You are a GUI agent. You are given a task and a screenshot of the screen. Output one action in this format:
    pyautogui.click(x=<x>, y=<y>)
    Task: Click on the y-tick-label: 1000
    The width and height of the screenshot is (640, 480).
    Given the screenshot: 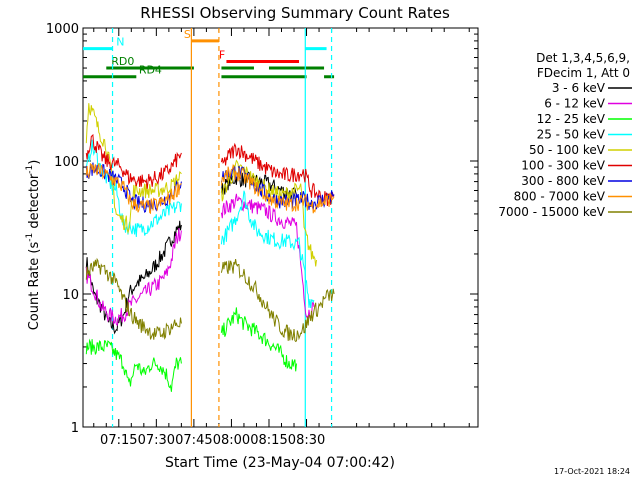 What is the action you would take?
    pyautogui.click(x=62, y=29)
    